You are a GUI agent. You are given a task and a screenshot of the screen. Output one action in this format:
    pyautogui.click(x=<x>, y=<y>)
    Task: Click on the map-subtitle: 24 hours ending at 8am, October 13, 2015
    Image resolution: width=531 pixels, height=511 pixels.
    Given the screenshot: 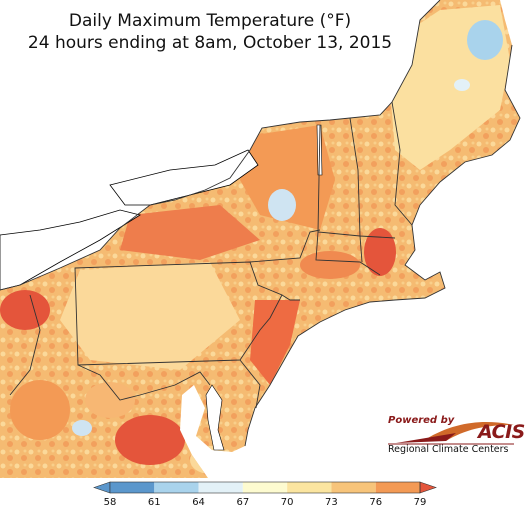 What is the action you would take?
    pyautogui.click(x=210, y=43)
    